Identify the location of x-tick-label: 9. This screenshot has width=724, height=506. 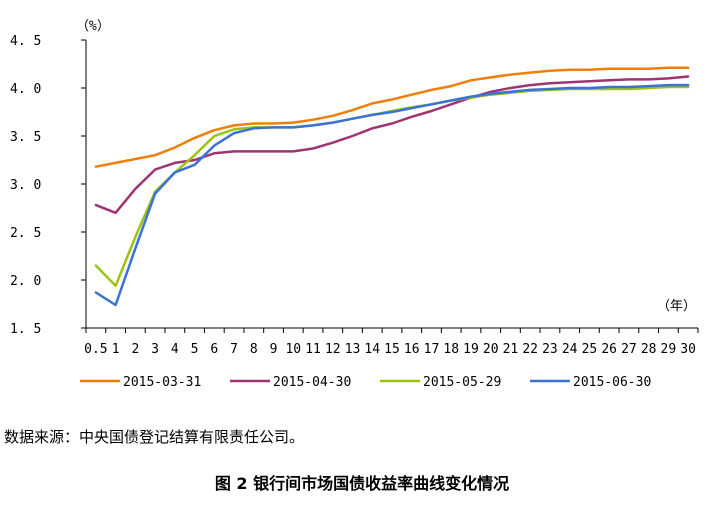
(274, 349).